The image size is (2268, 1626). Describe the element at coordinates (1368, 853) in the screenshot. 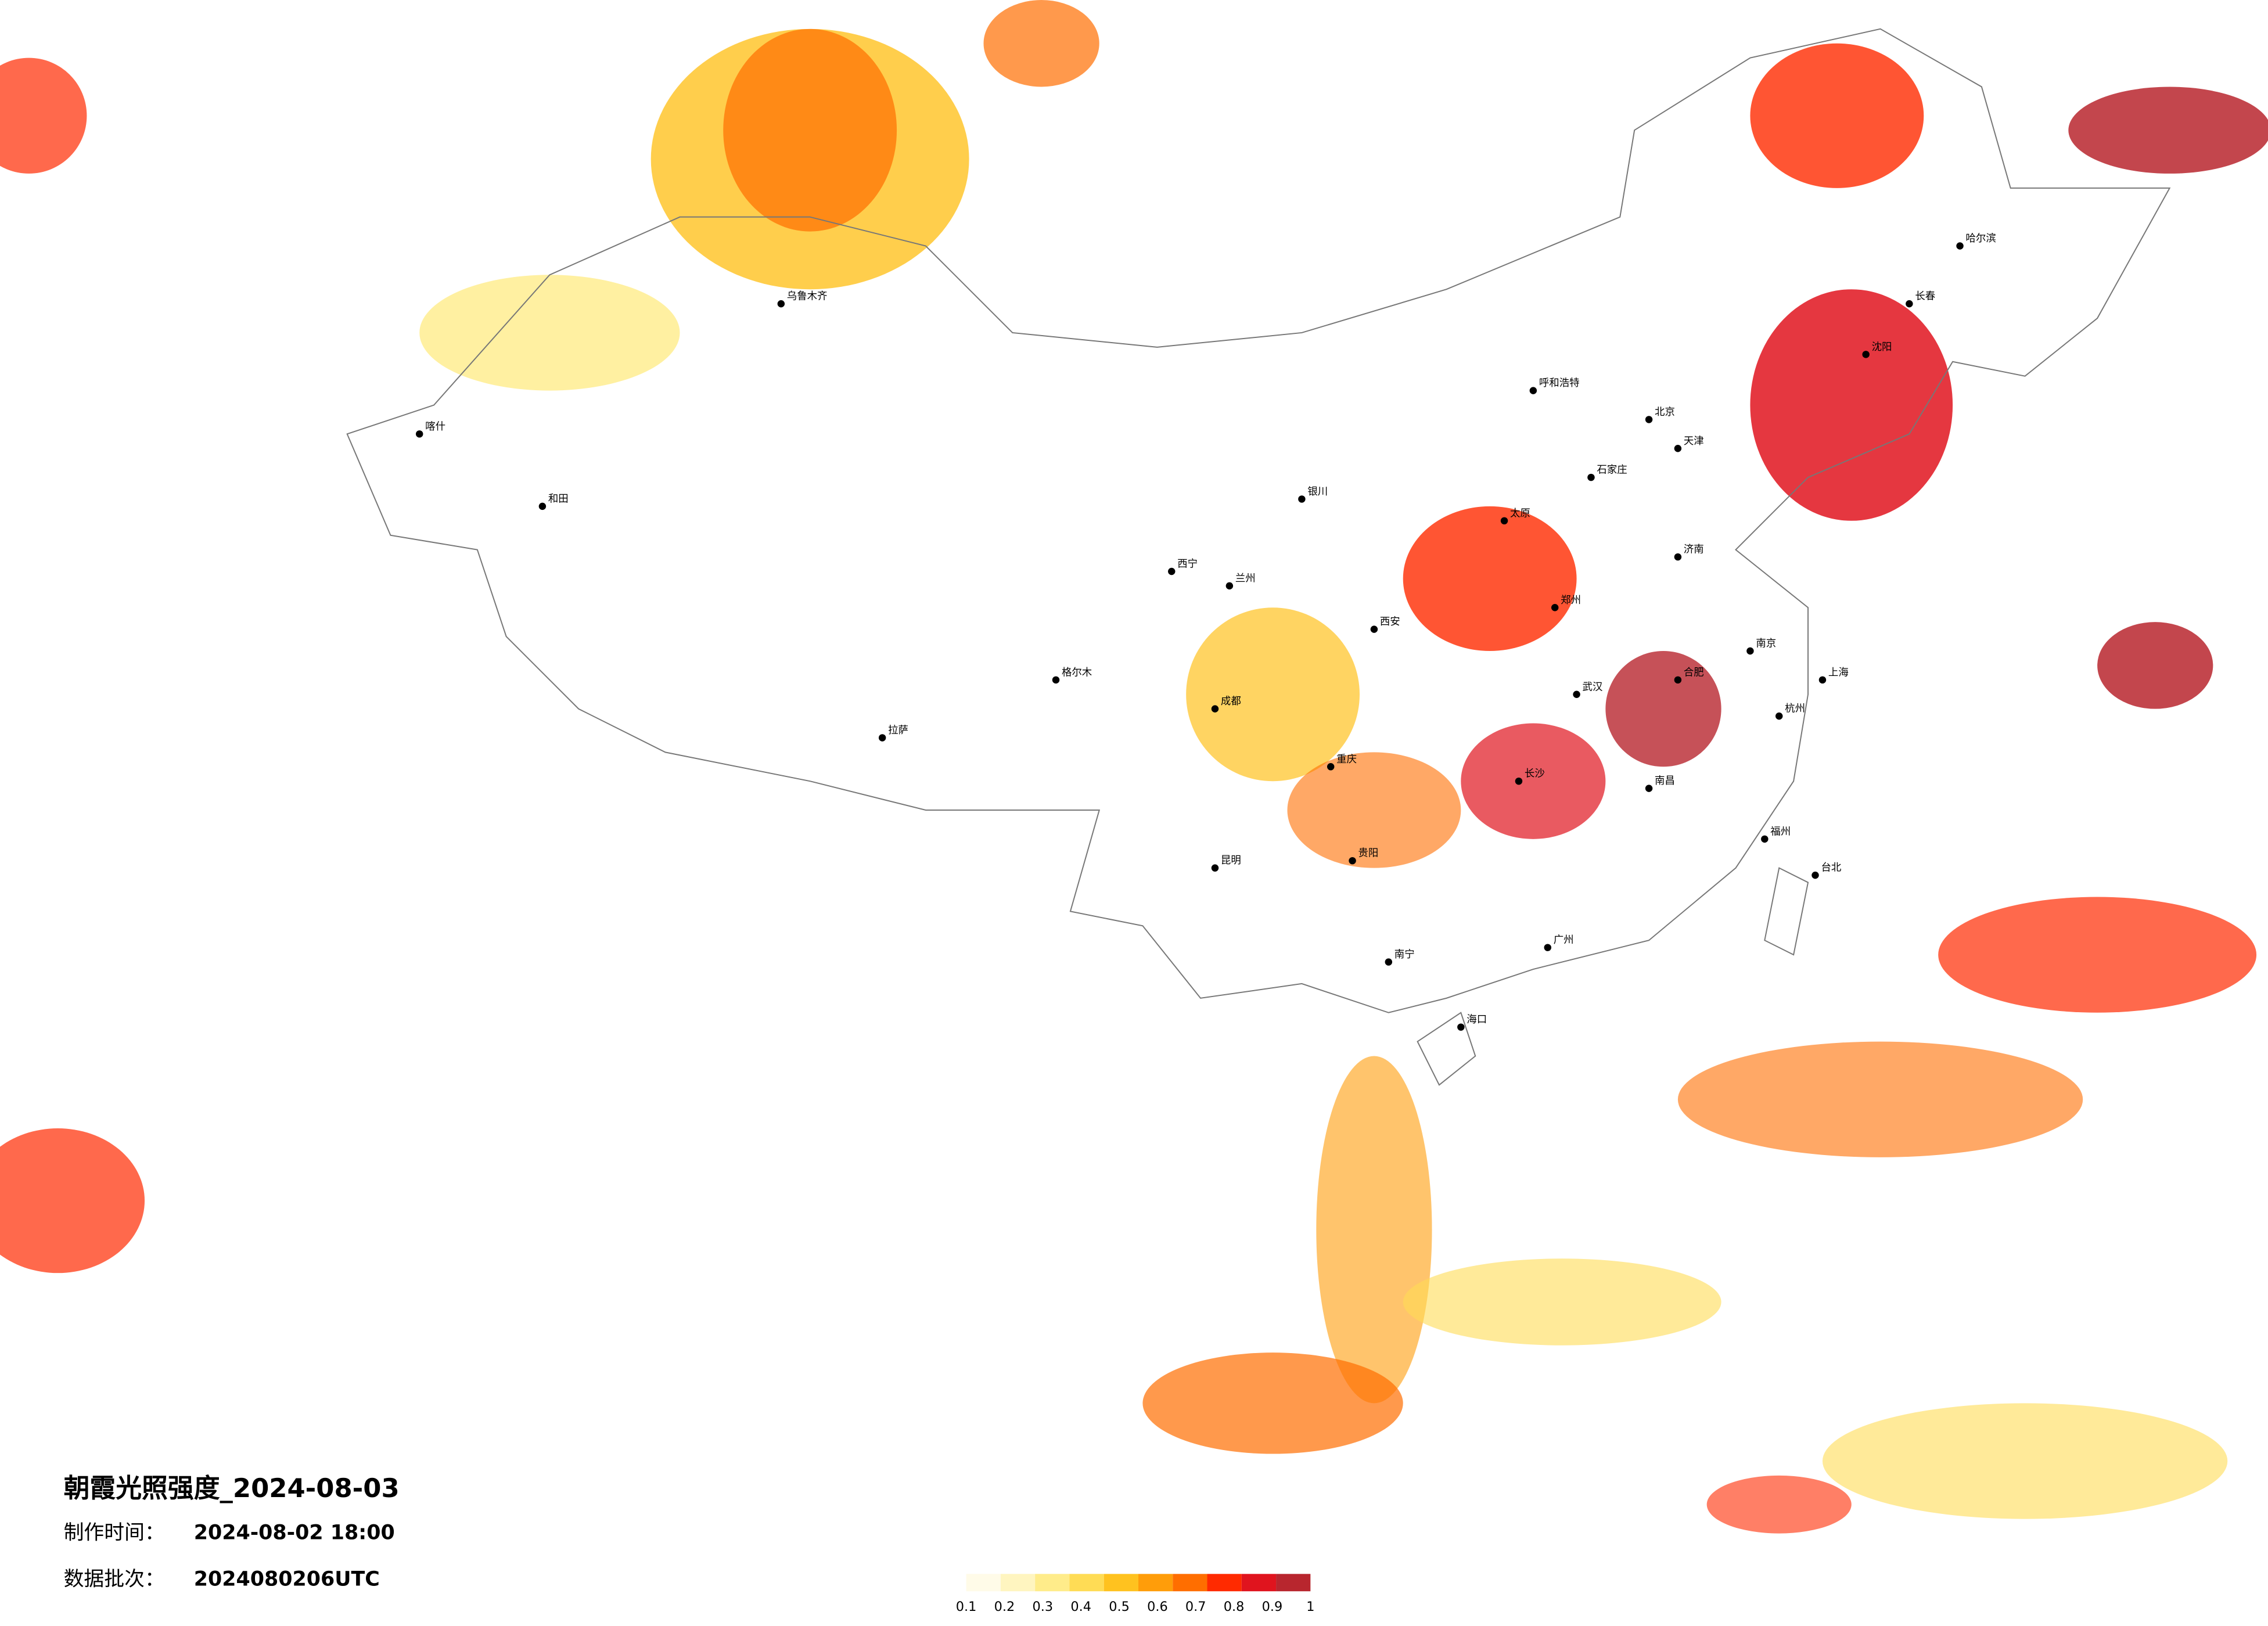

I see `city-label: 贵阳` at that location.